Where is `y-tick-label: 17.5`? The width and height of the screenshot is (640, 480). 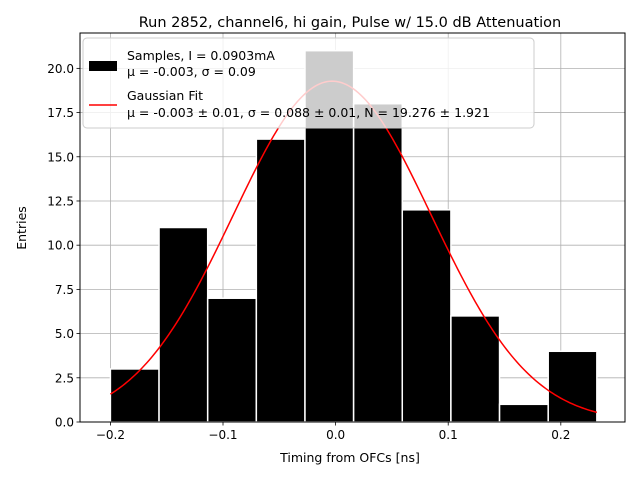 y-tick-label: 17.5 is located at coordinates (60, 113).